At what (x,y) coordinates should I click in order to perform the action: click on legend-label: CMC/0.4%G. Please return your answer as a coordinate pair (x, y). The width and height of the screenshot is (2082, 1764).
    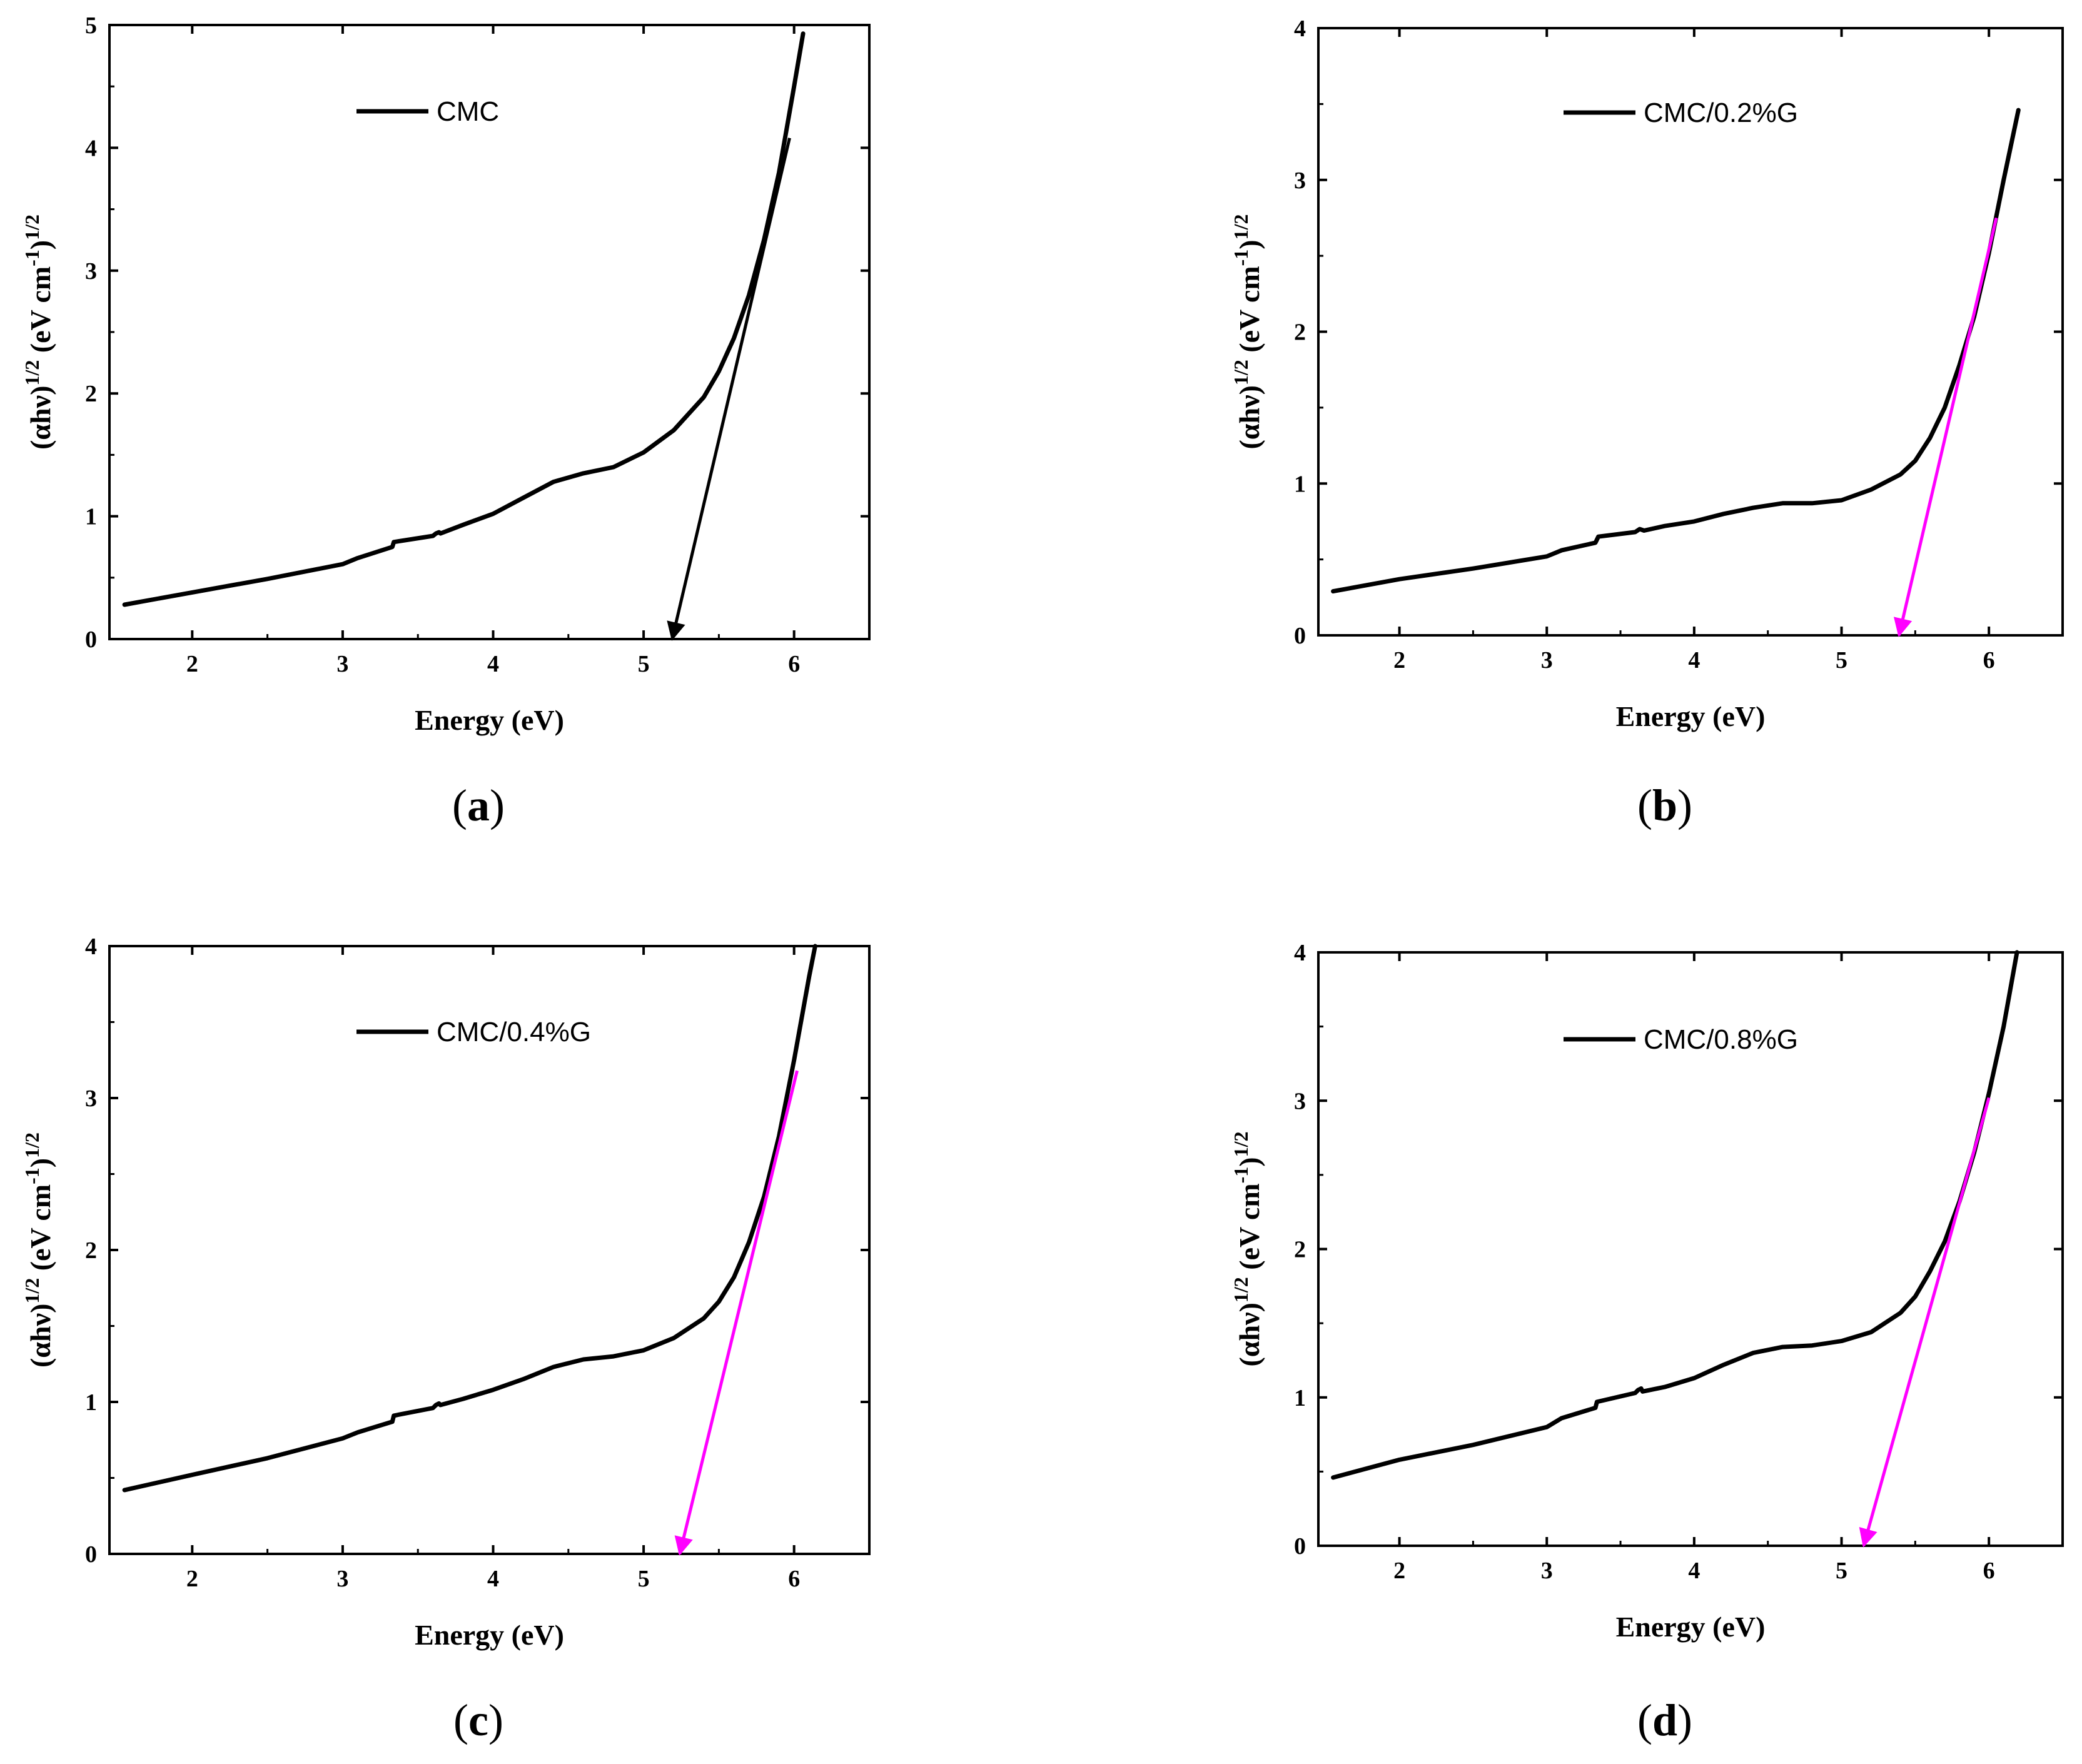
    Looking at the image, I should click on (514, 1032).